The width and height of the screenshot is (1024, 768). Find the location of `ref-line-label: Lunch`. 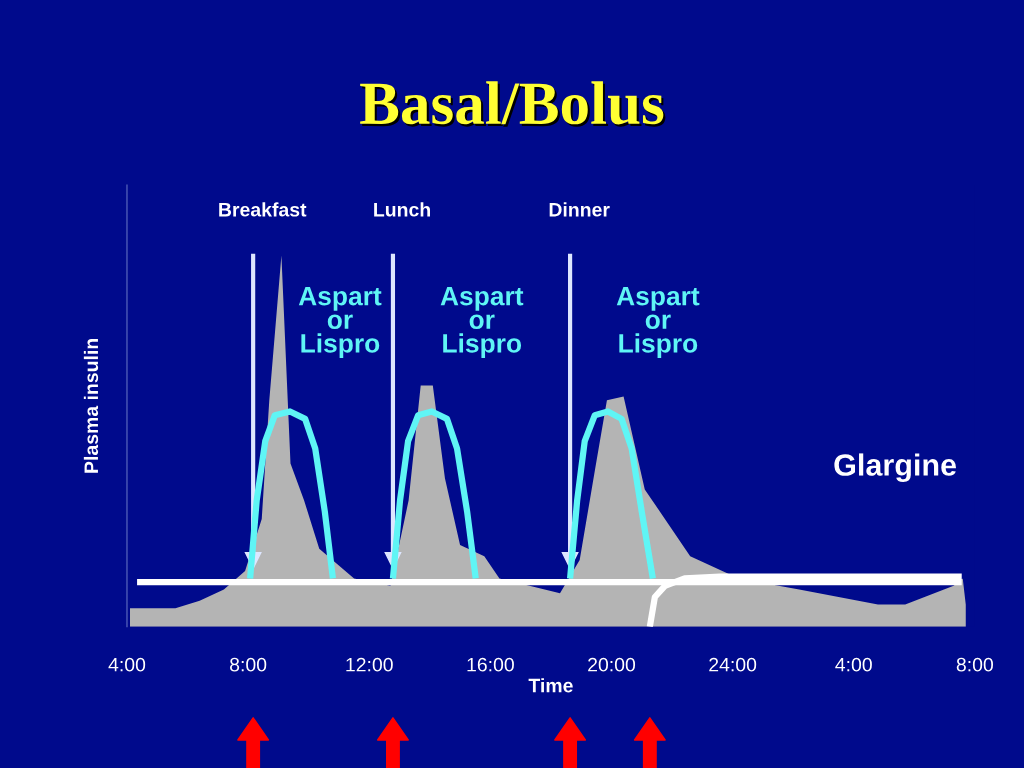

ref-line-label: Lunch is located at coordinates (402, 209).